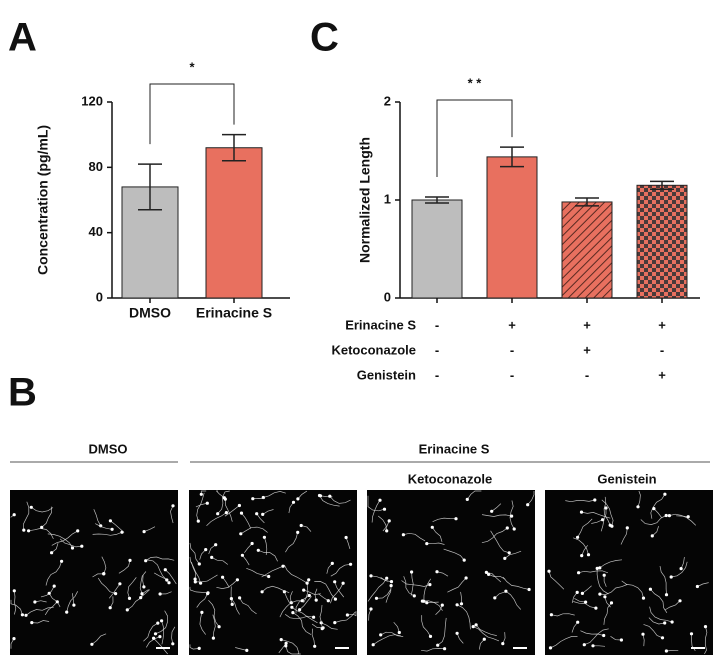 This screenshot has width=720, height=670. I want to click on panel-label: A, so click(22, 38).